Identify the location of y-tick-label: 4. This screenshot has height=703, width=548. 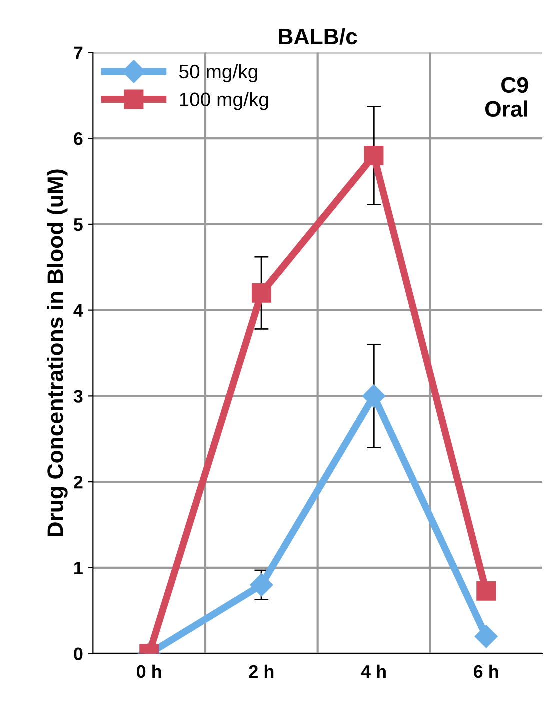
(79, 310).